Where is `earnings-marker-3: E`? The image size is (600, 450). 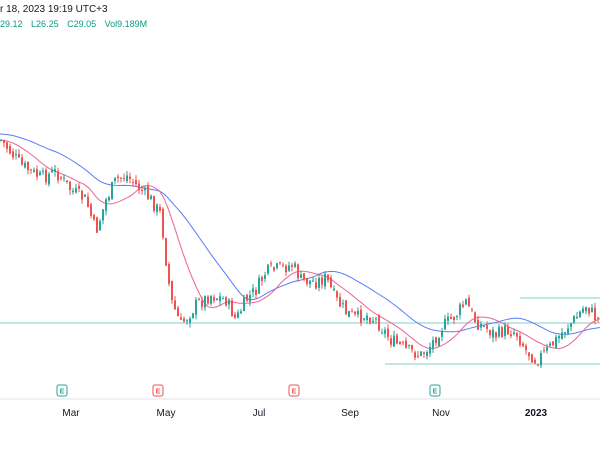
earnings-marker-3: E is located at coordinates (435, 390).